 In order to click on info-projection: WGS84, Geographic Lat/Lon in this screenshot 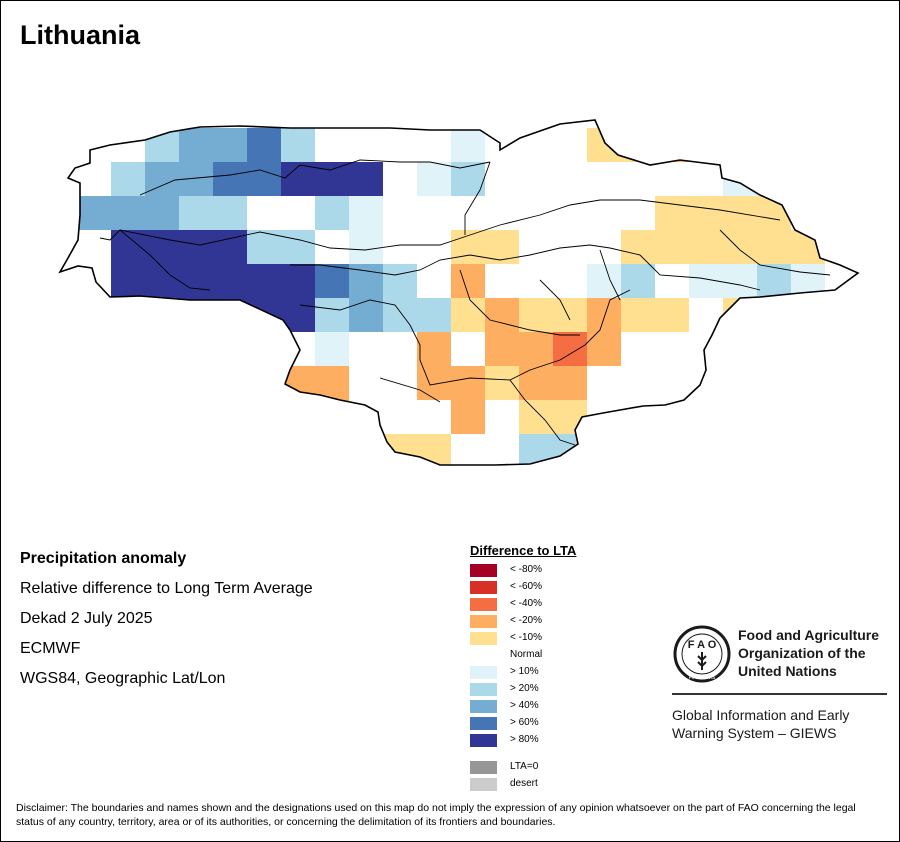, I will do `click(123, 678)`.